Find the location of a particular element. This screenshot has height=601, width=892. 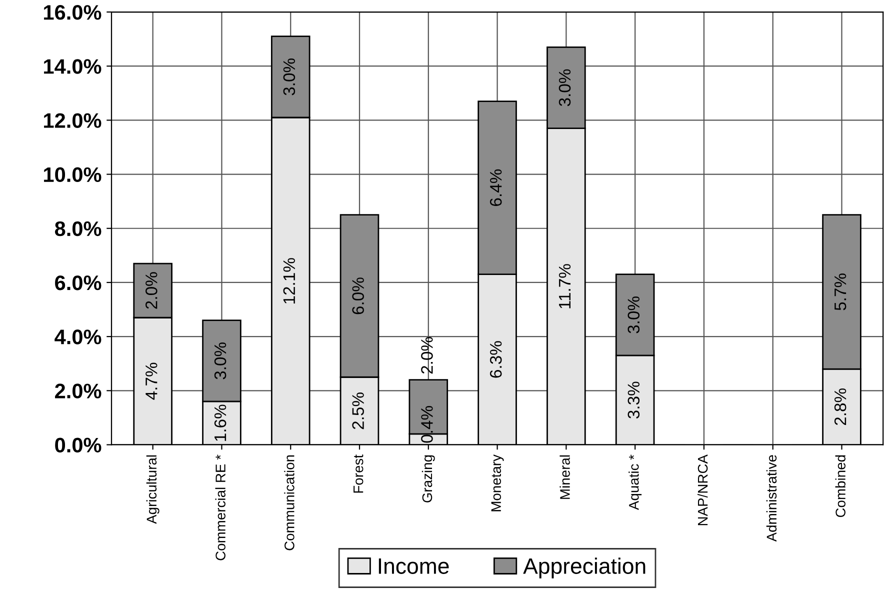

x-tick-label: Mineral is located at coordinates (565, 477).